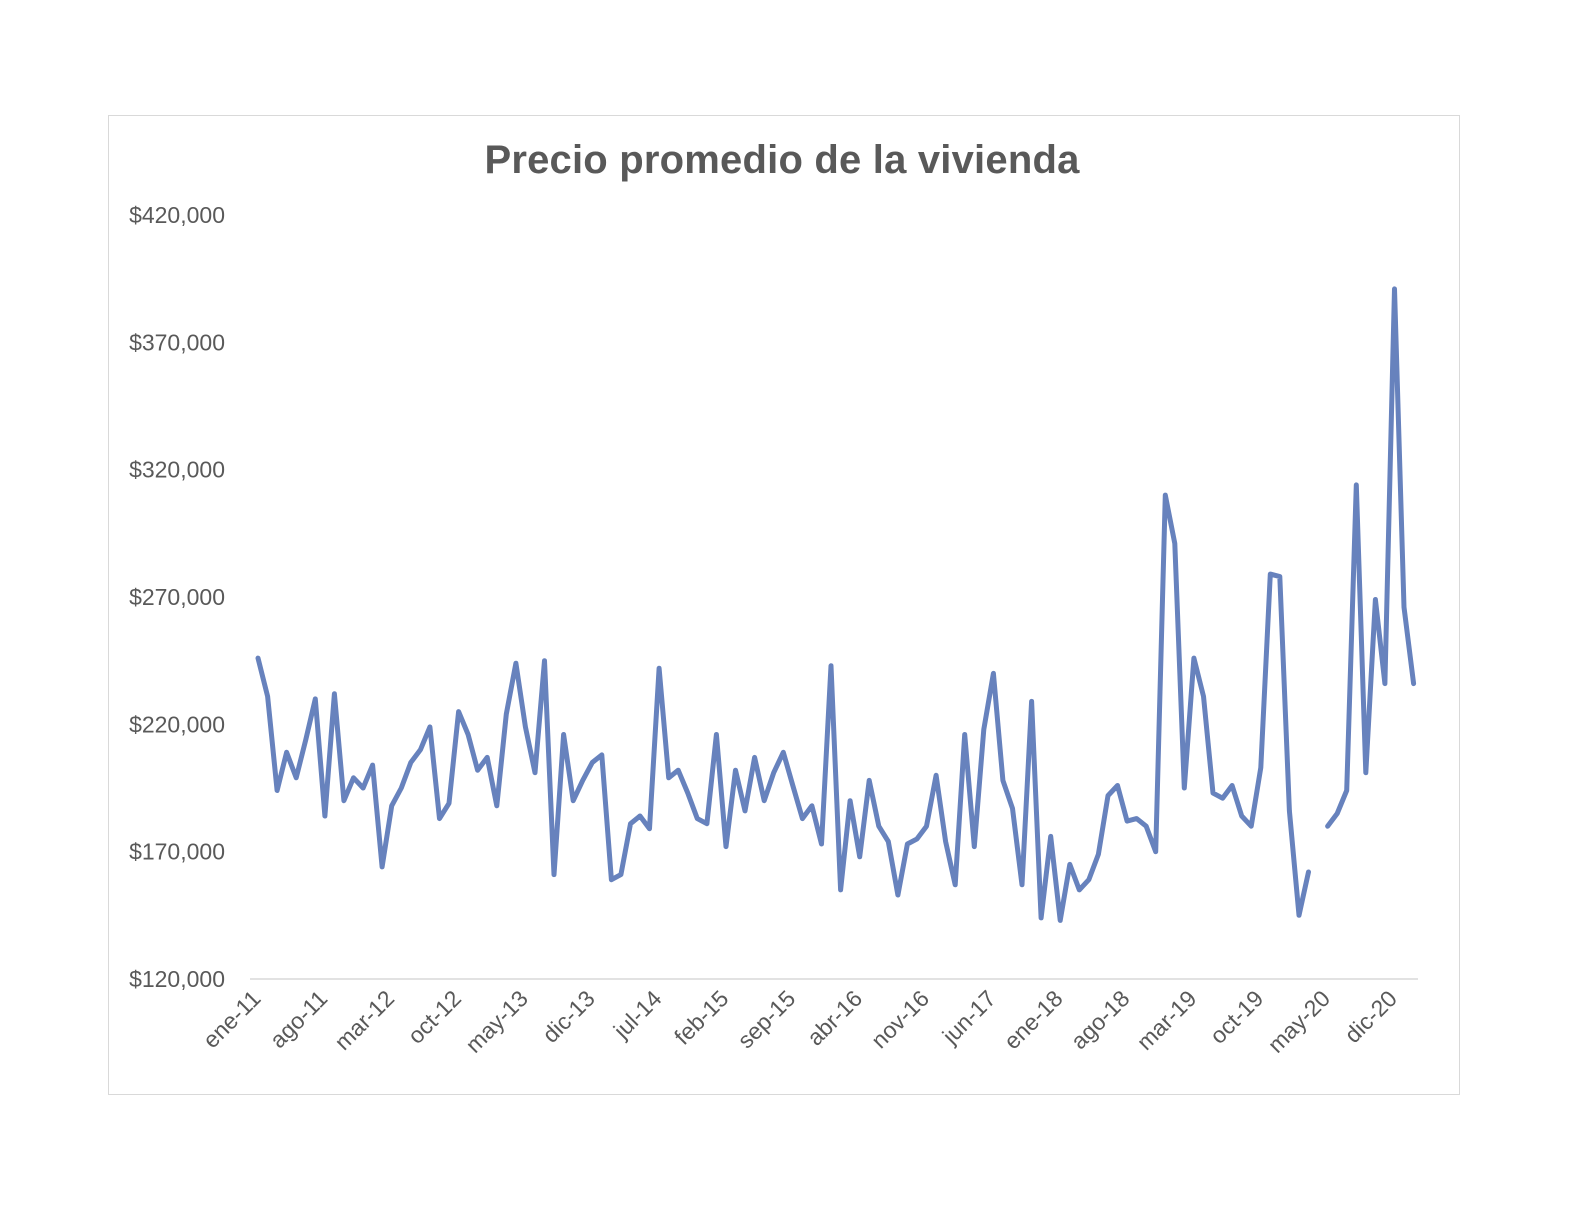 The height and width of the screenshot is (1224, 1584). I want to click on chart-title: Precio promedio de la vivienda, so click(782, 160).